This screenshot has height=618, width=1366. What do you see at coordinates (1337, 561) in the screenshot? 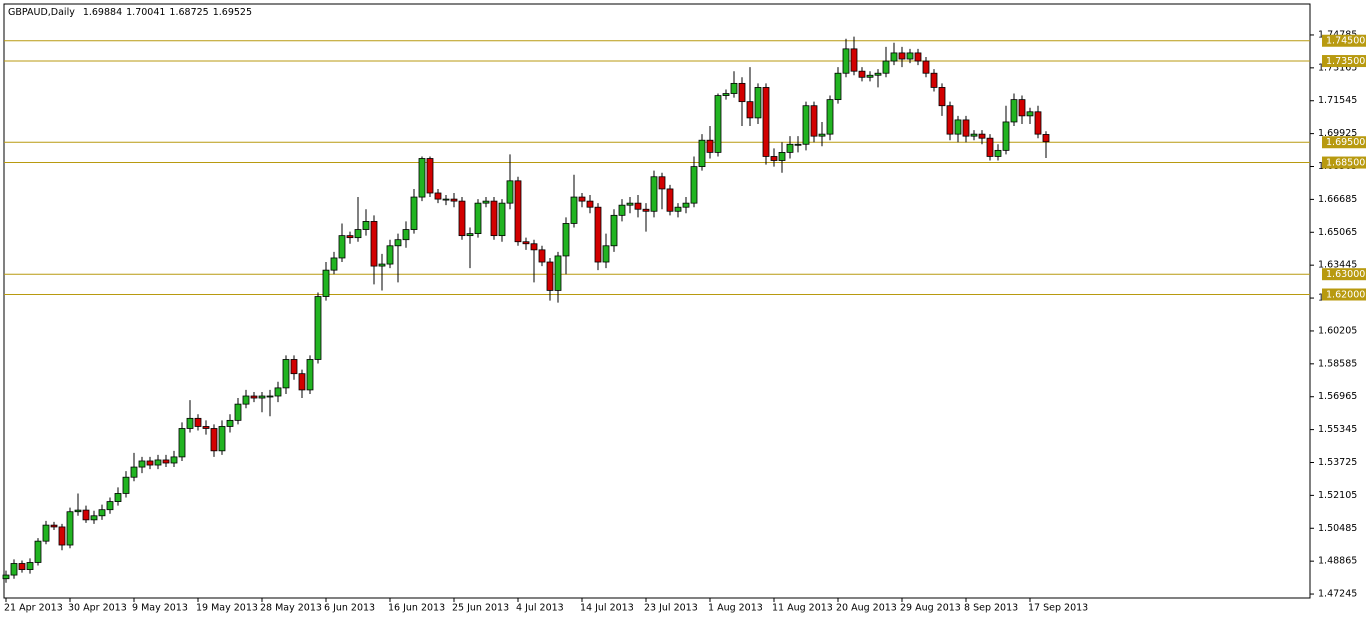
I see `y-tick-label: 1.48865` at bounding box center [1337, 561].